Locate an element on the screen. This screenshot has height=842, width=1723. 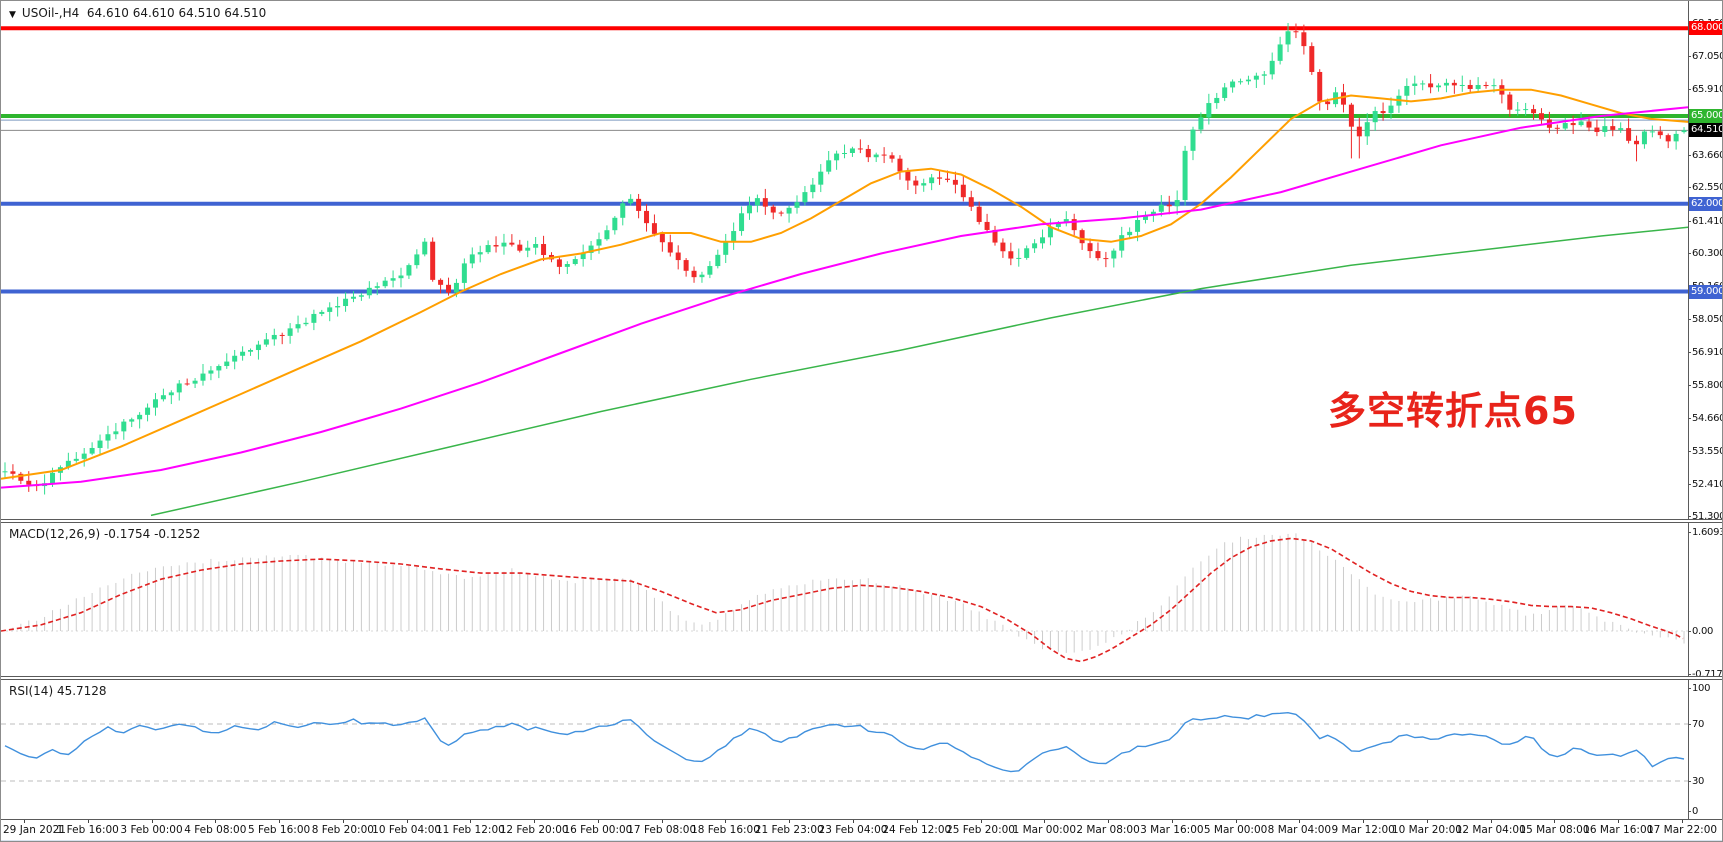
price-tick: 1.6093 is located at coordinates (1705, 532).